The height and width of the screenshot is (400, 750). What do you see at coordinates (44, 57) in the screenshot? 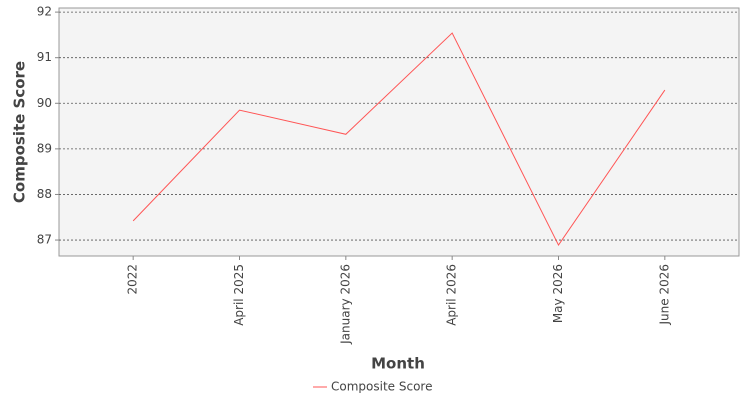
I see `y-tick-label: 91` at bounding box center [44, 57].